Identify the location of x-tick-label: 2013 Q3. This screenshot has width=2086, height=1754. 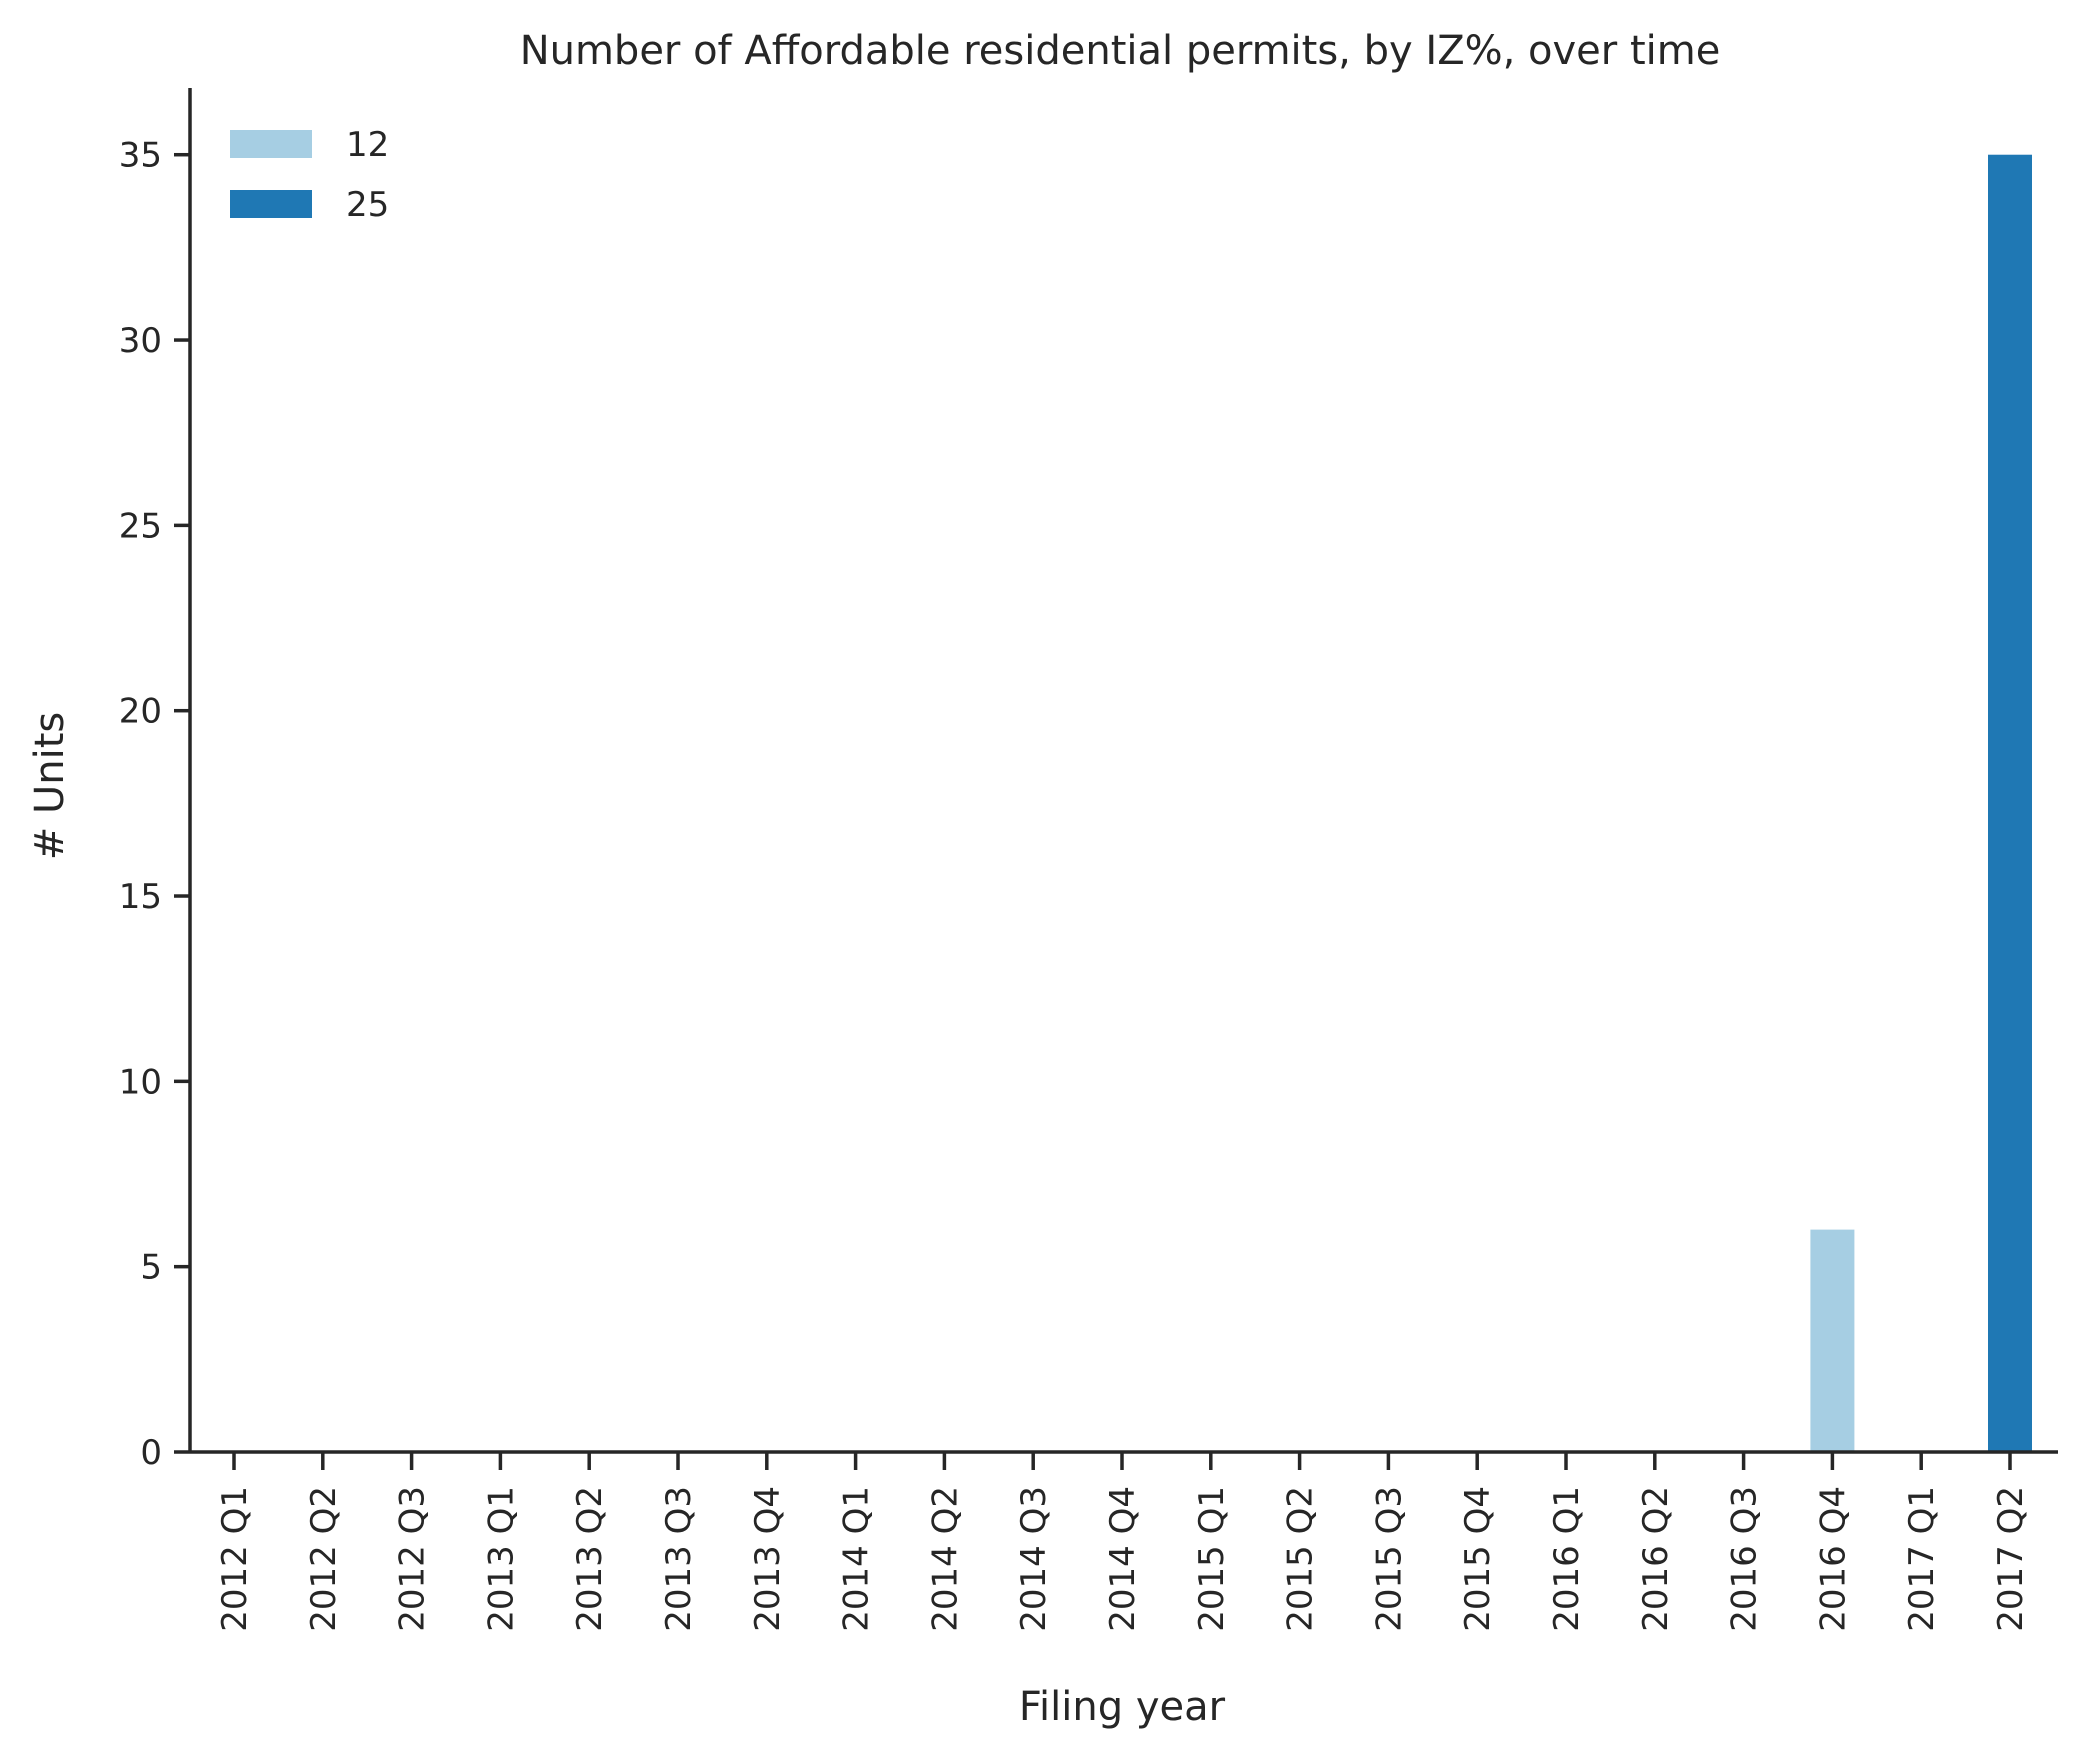
(679, 1559).